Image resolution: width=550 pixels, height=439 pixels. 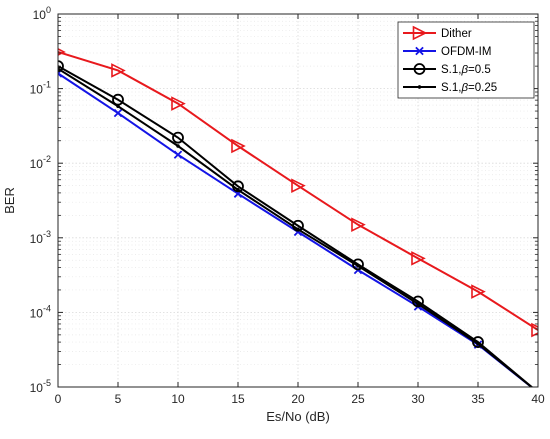 I want to click on y-tick-label: 10⁰, so click(x=42, y=13).